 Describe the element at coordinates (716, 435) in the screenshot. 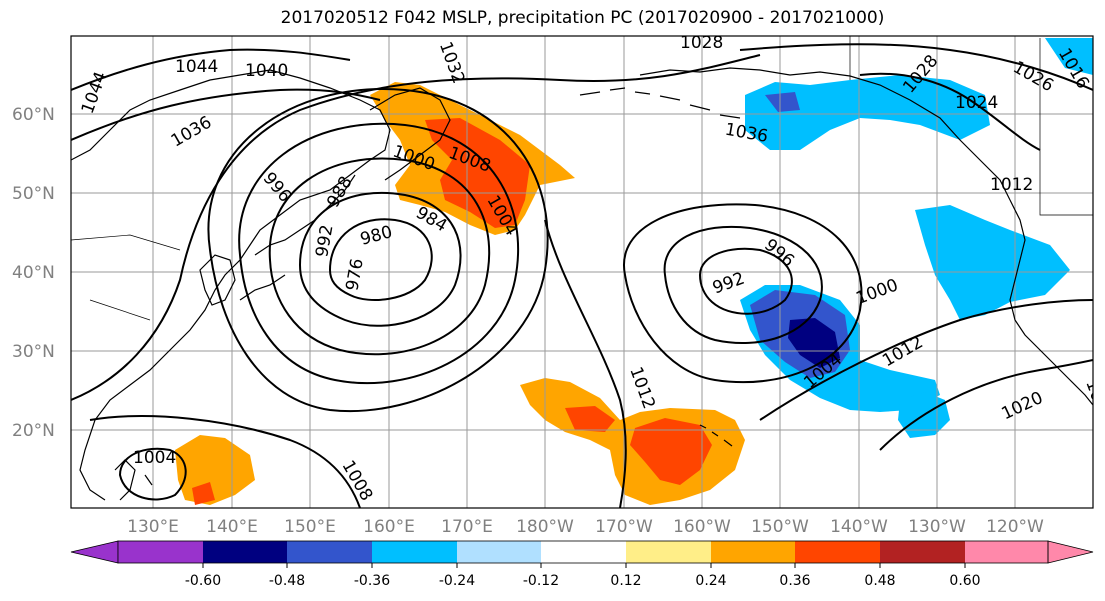

I see `coast-hawaii` at that location.